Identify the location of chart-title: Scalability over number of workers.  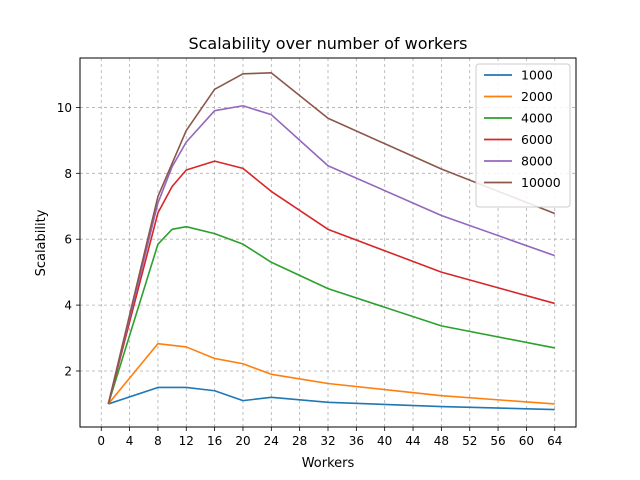
(327, 43).